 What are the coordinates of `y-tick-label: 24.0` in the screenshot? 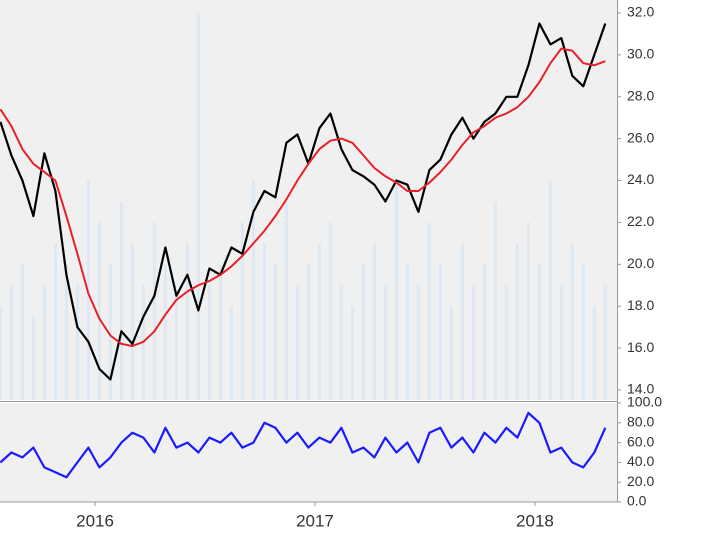 It's located at (640, 179).